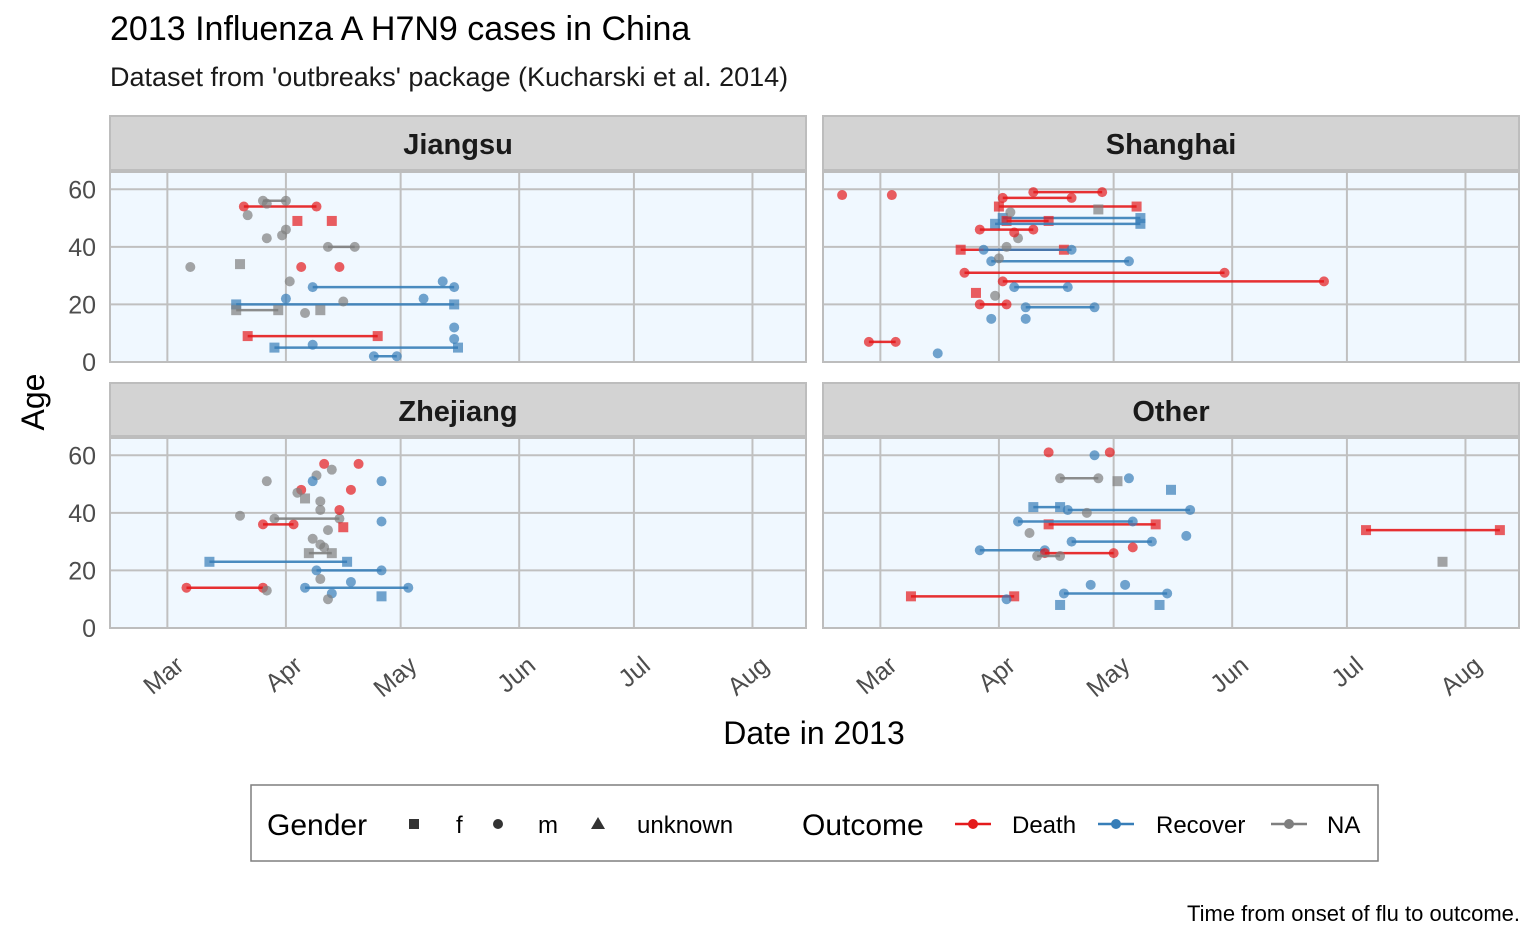 The height and width of the screenshot is (949, 1536). I want to click on legend-box, so click(814, 823).